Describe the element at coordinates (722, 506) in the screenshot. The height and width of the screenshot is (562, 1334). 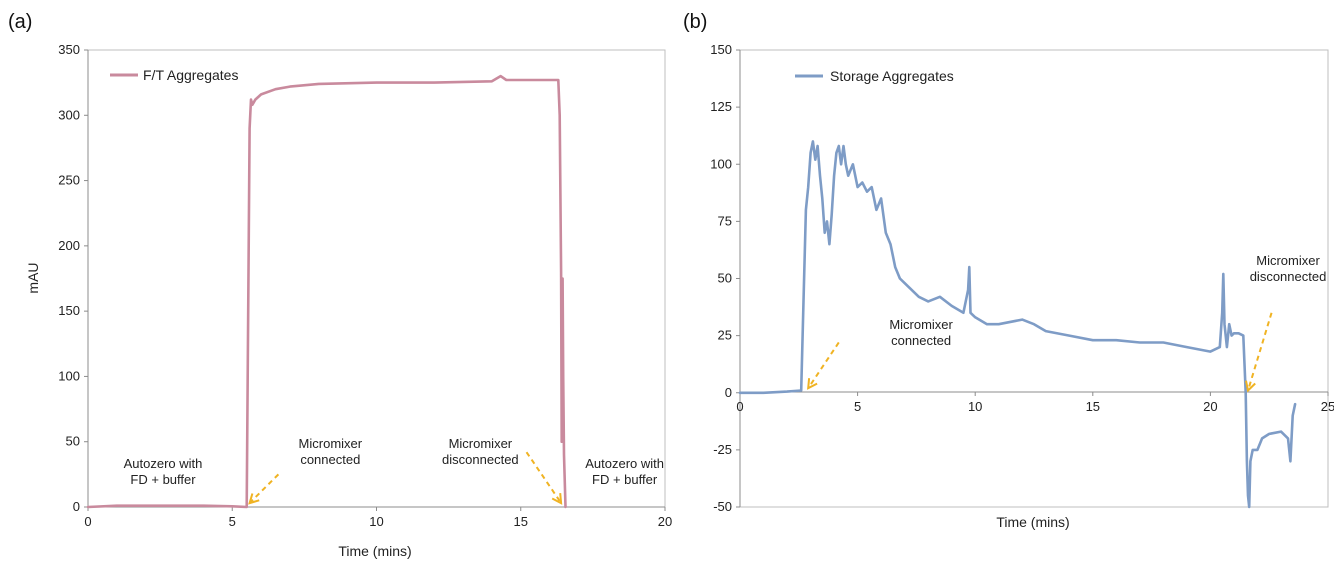
I see `panel-b-y-tick-label: -50` at that location.